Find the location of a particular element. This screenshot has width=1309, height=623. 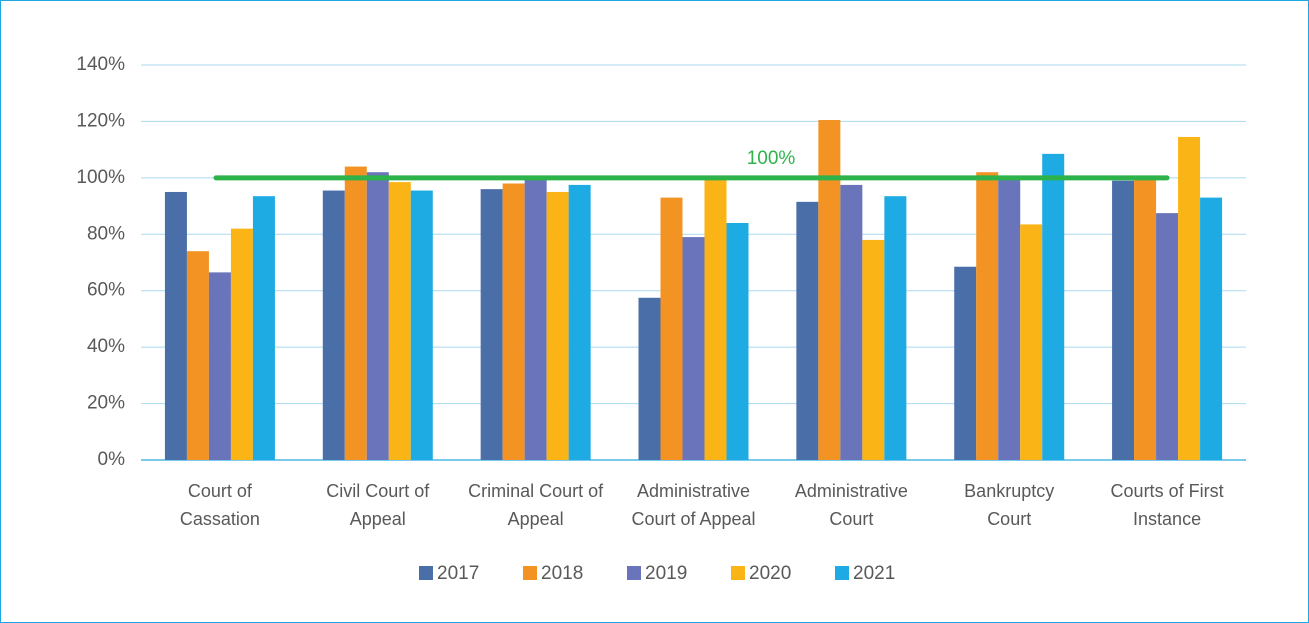

y-tick-label: 40% is located at coordinates (106, 346).